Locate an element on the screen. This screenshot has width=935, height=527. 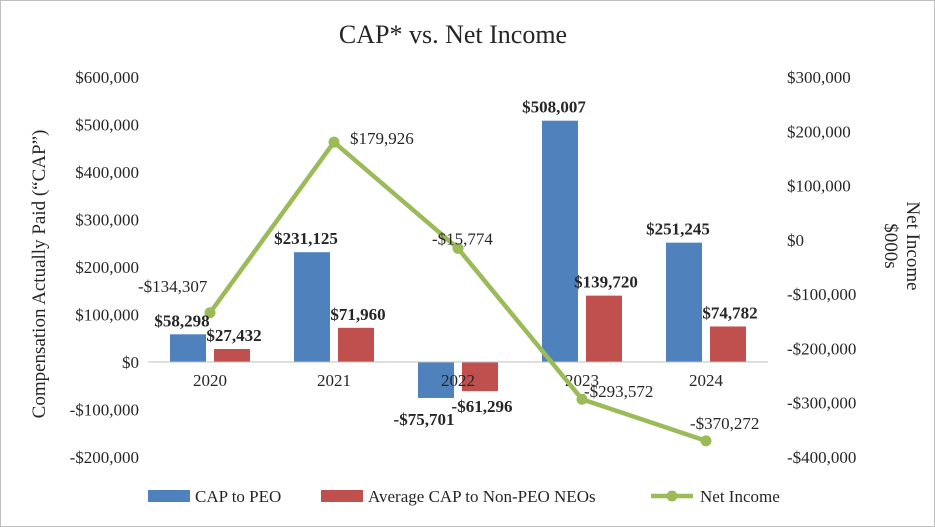
net-income-point-2021 is located at coordinates (334, 142).